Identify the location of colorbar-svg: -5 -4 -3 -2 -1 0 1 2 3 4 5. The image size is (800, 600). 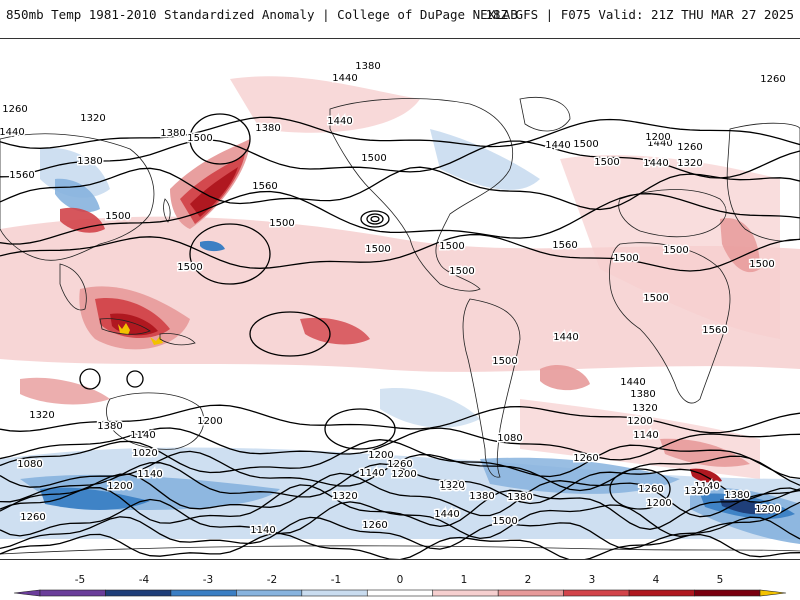
(400, 585).